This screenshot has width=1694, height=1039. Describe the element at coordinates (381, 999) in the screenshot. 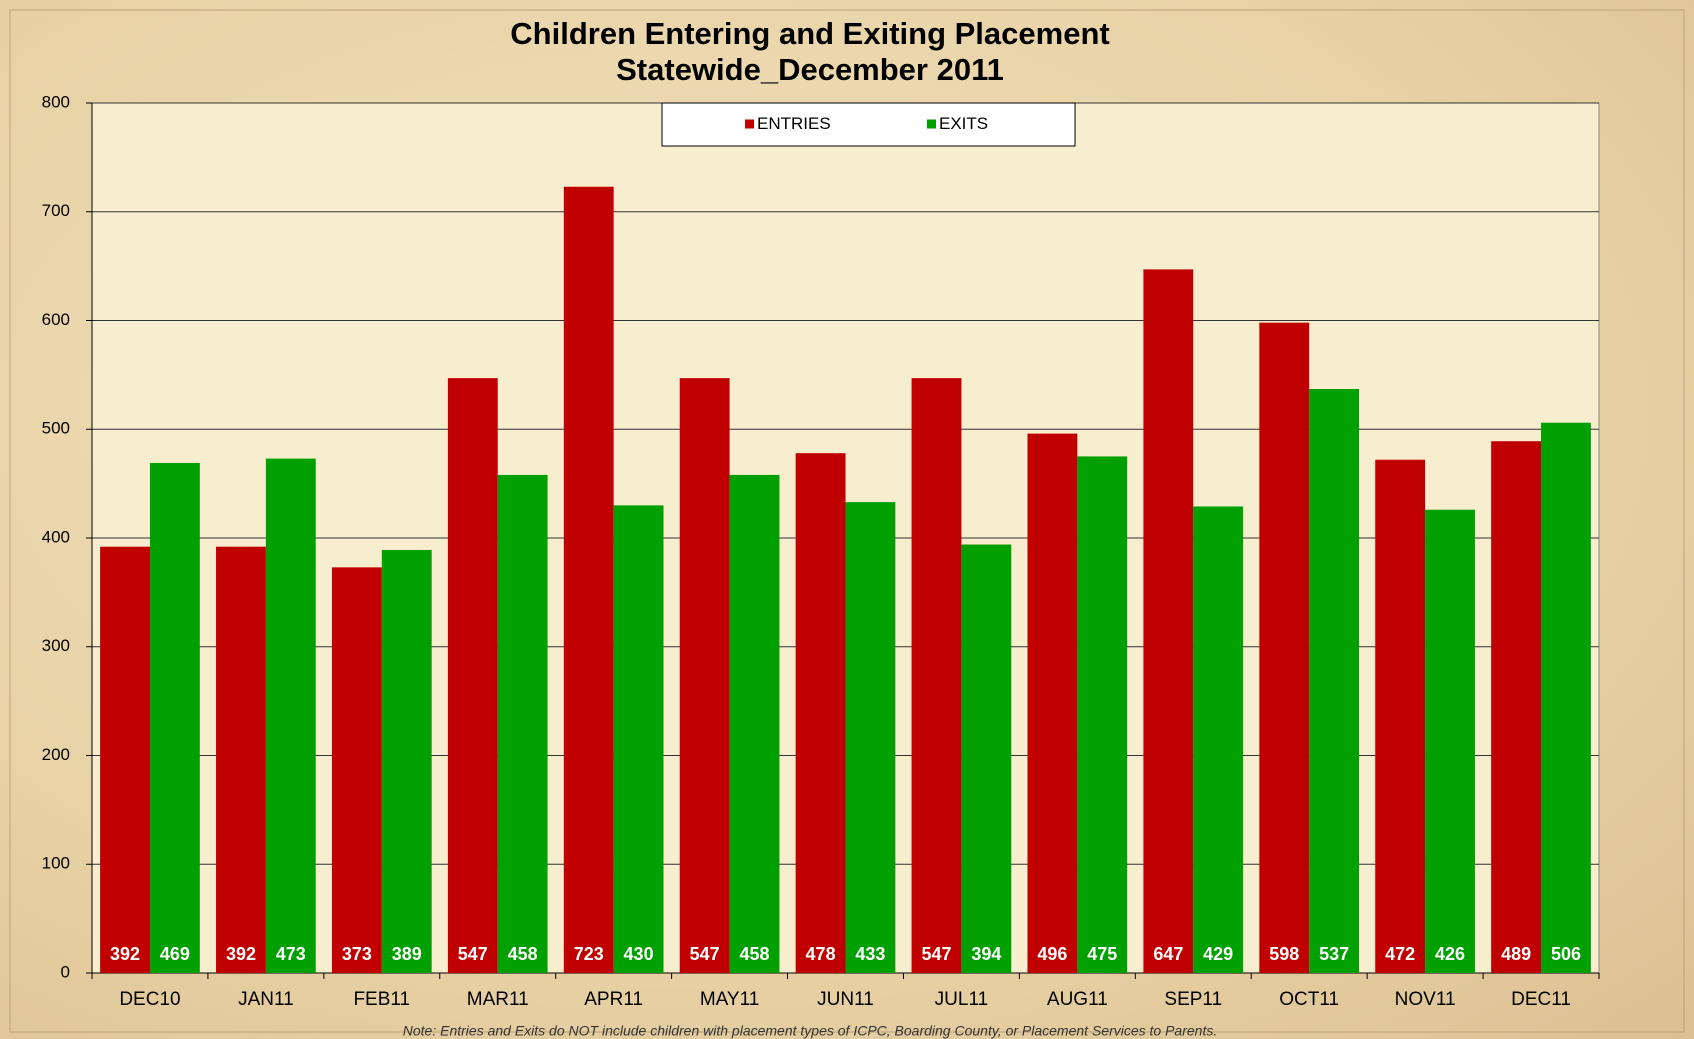

I see `x-tick-label: FEB11` at that location.